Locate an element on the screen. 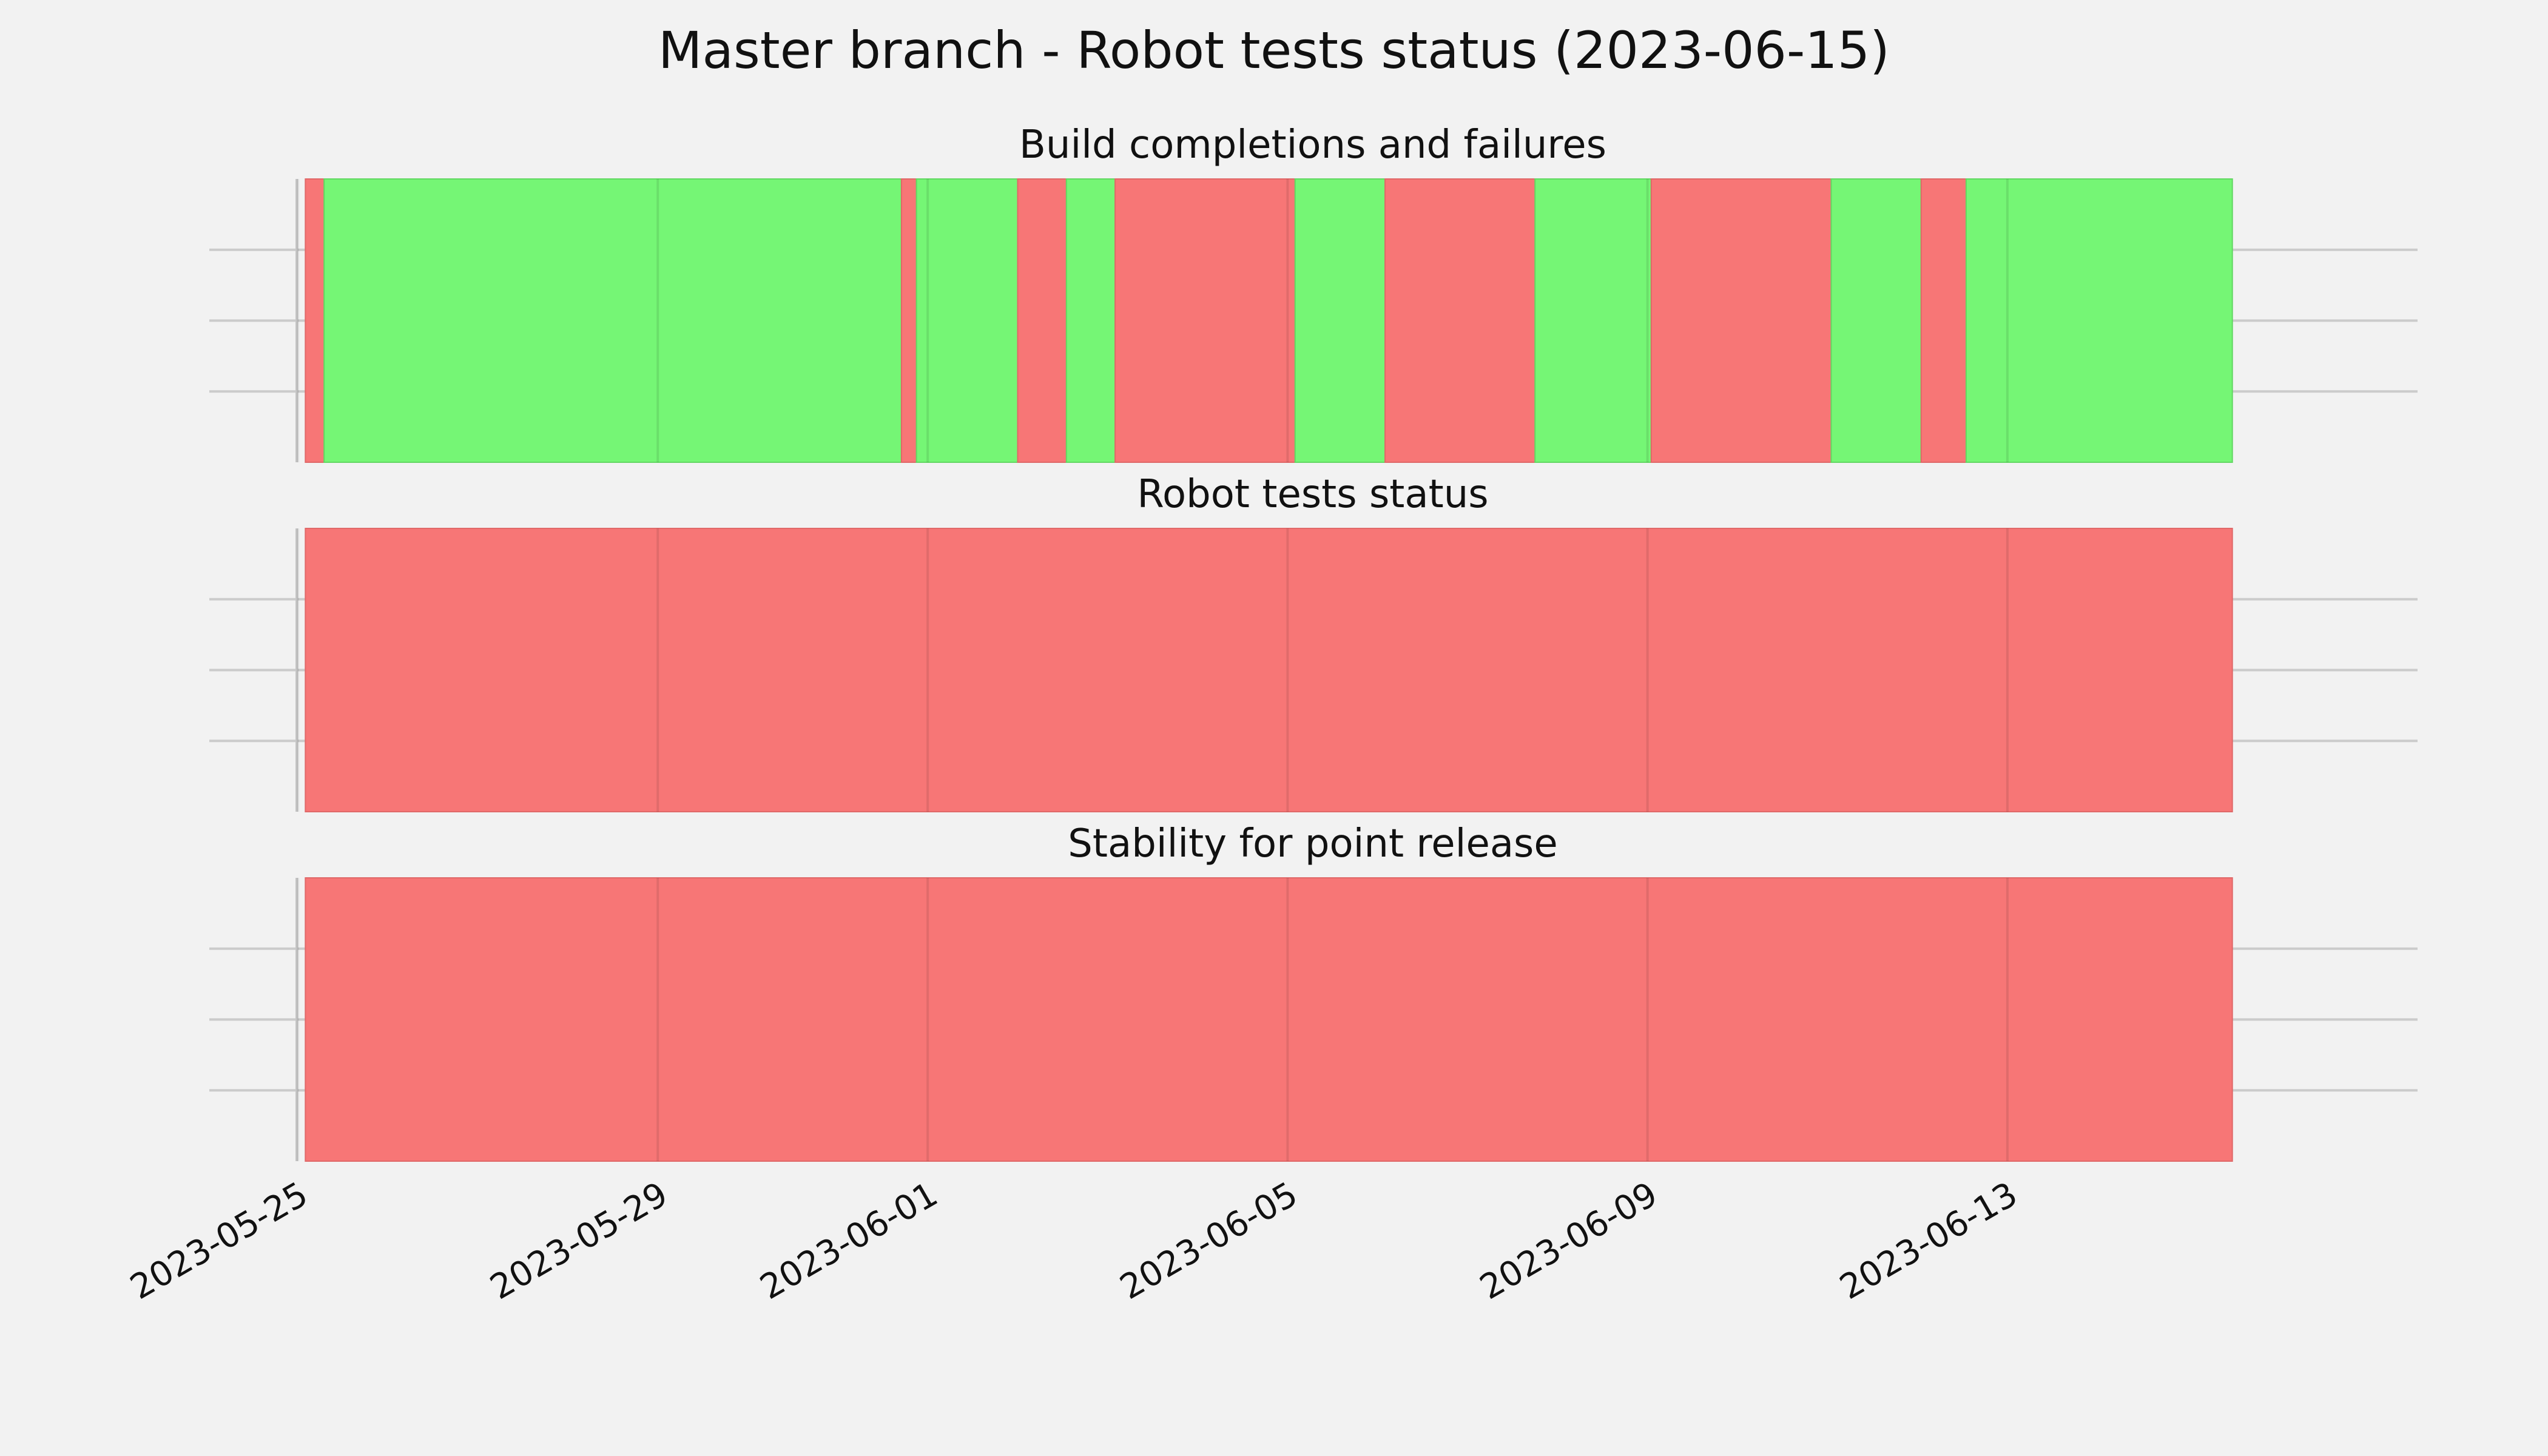 The image size is (2548, 1456). panel-stability-vgrid is located at coordinates (1153, 1019).